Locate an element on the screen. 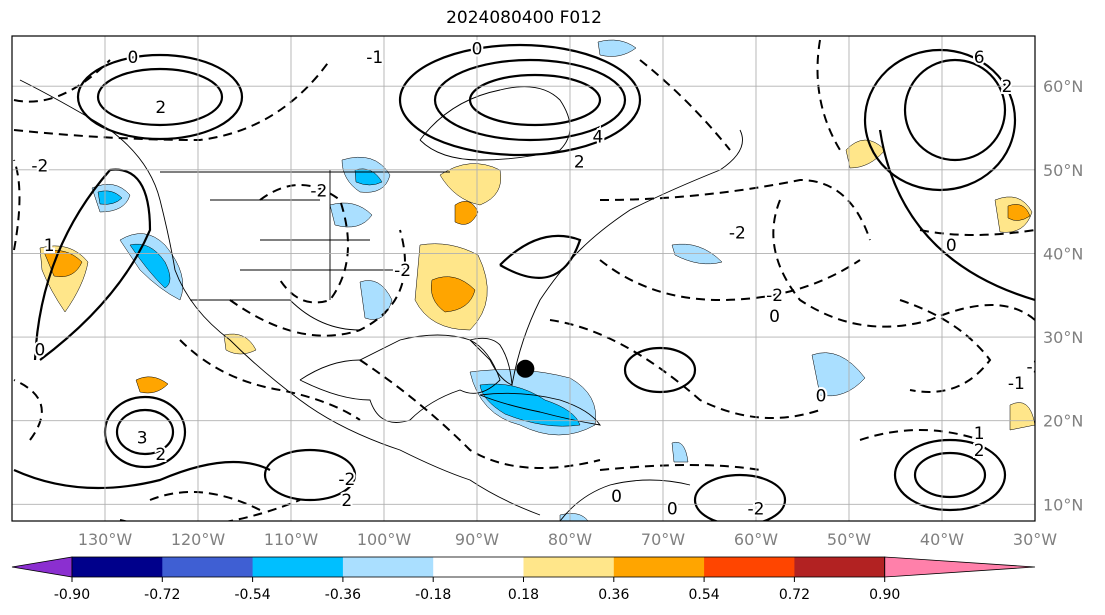 The height and width of the screenshot is (615, 1105). colorbar-tick-label: 0.18 is located at coordinates (523, 595).